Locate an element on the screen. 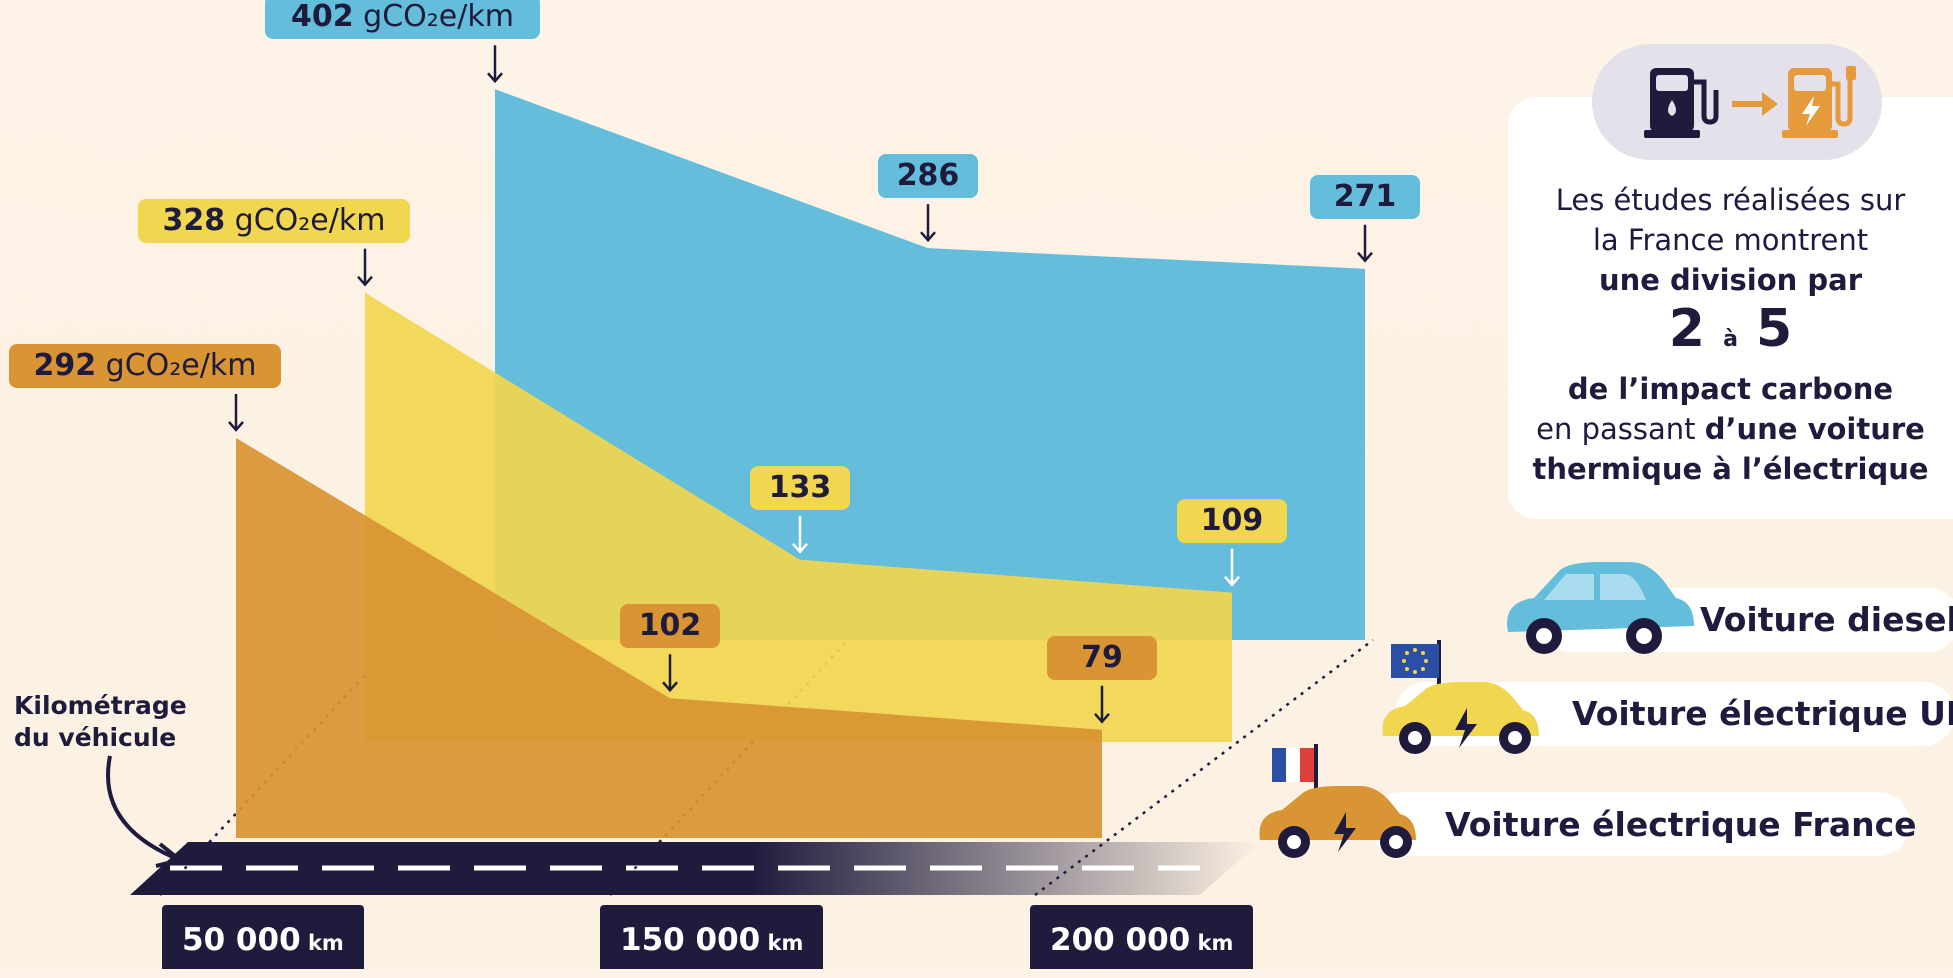 The image size is (1953, 978). start-value-label: 292 gCO₂e/km is located at coordinates (145, 365).